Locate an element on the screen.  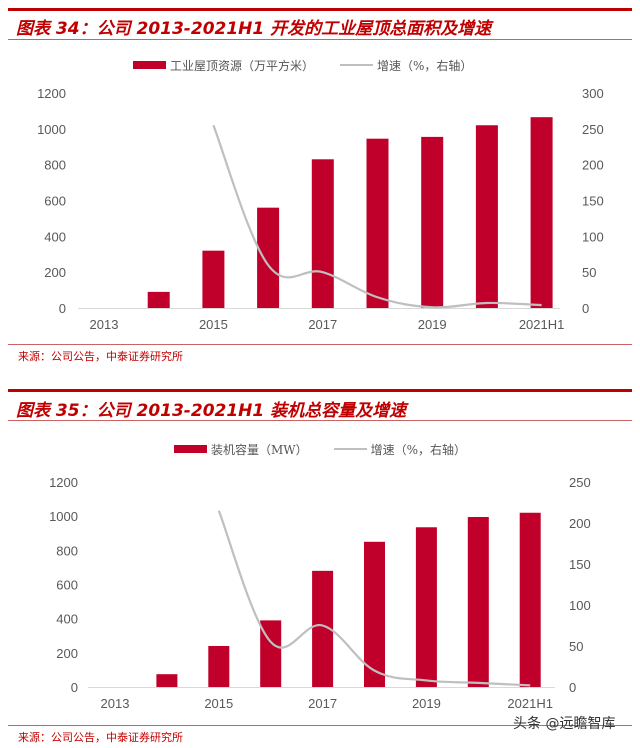
figure-34-title: 图表 34：公司 2013-2021H1 开发的工业屋顶总面积及增速 is located at coordinates (254, 29).